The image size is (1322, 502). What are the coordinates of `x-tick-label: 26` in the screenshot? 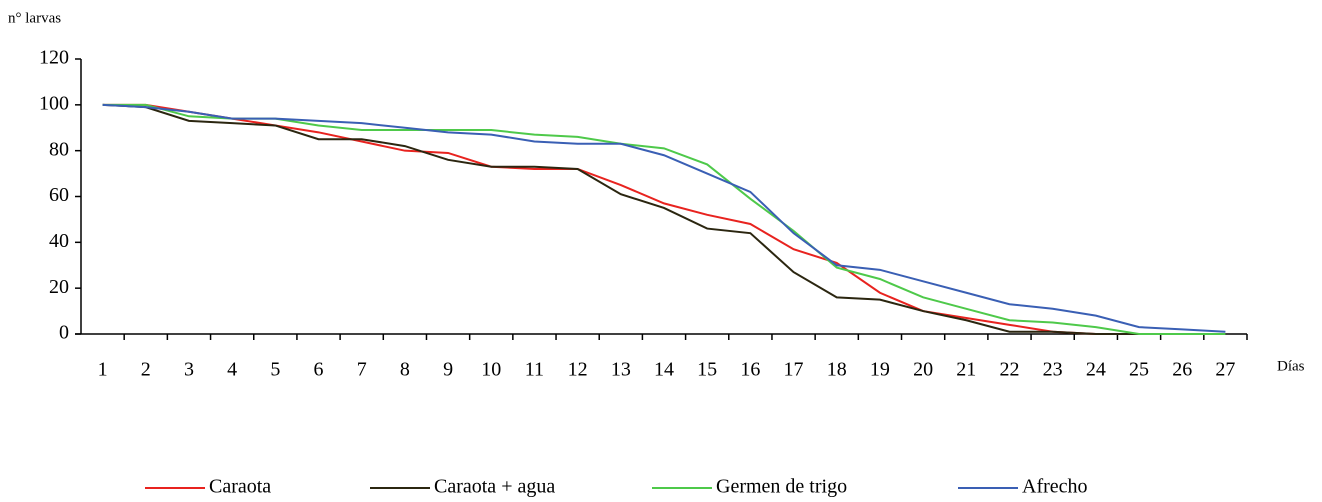 It's located at (1182, 370).